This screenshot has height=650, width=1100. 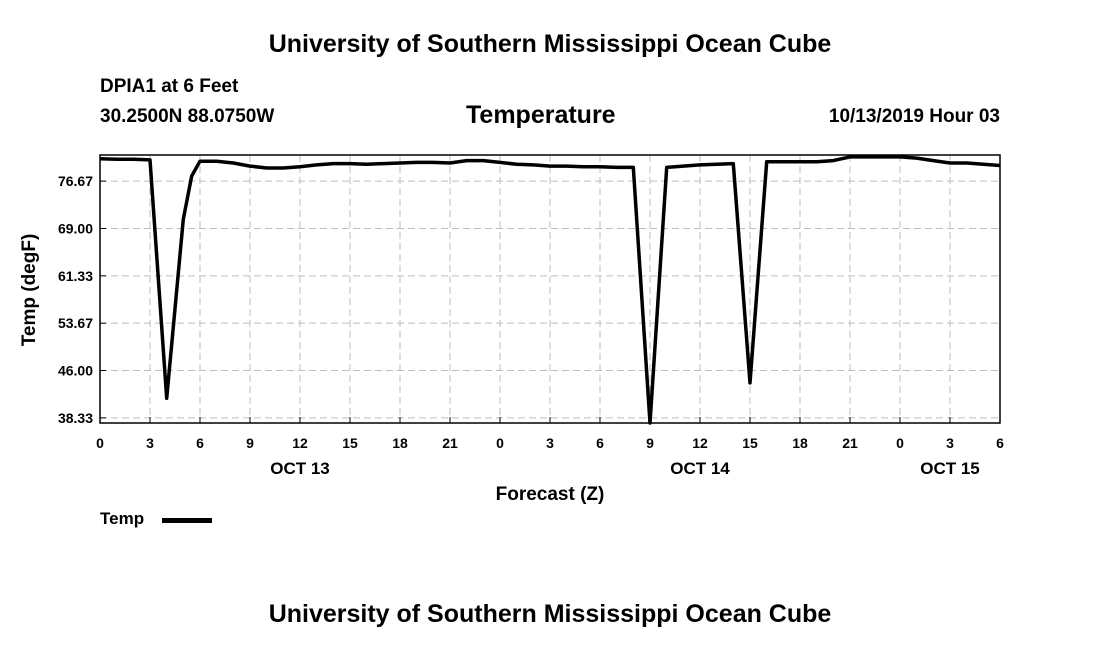 What do you see at coordinates (300, 468) in the screenshot?
I see `date-label: OCT 13` at bounding box center [300, 468].